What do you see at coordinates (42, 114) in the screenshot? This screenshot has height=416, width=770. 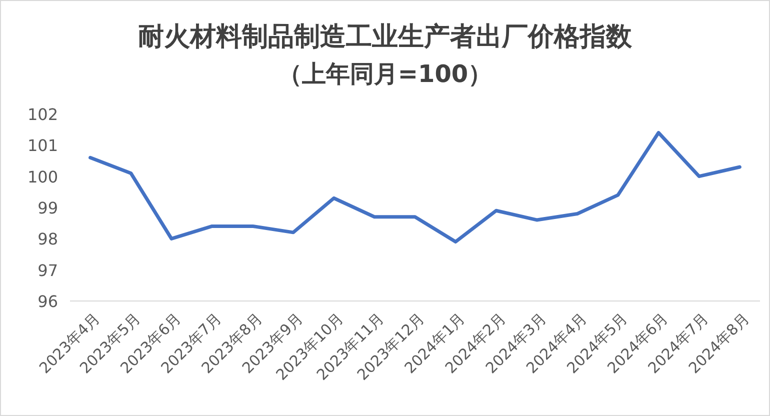 I see `y-tick-label: 102` at bounding box center [42, 114].